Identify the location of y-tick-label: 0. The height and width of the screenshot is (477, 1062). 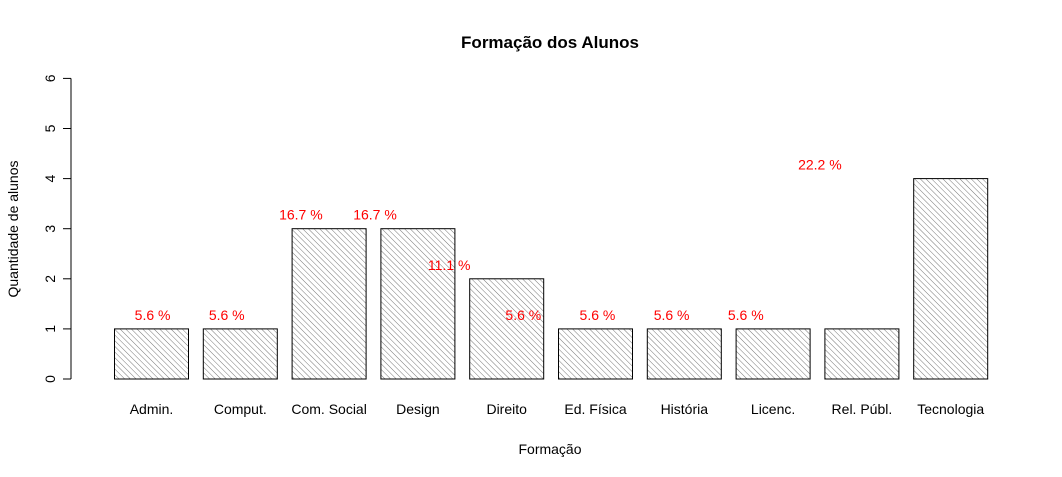
(50, 379).